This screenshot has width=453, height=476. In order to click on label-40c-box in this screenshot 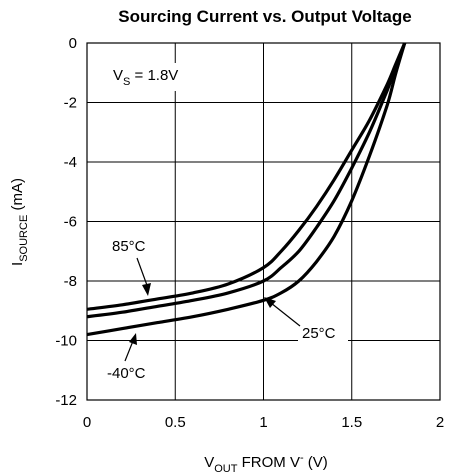, I will do `click(130, 372)`.